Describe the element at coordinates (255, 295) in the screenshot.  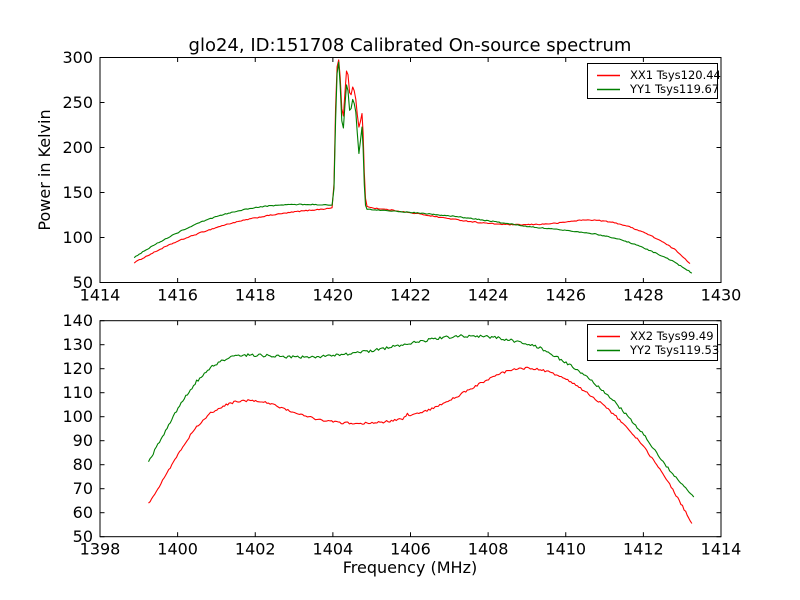
I see `x-tick-label: 1418` at that location.